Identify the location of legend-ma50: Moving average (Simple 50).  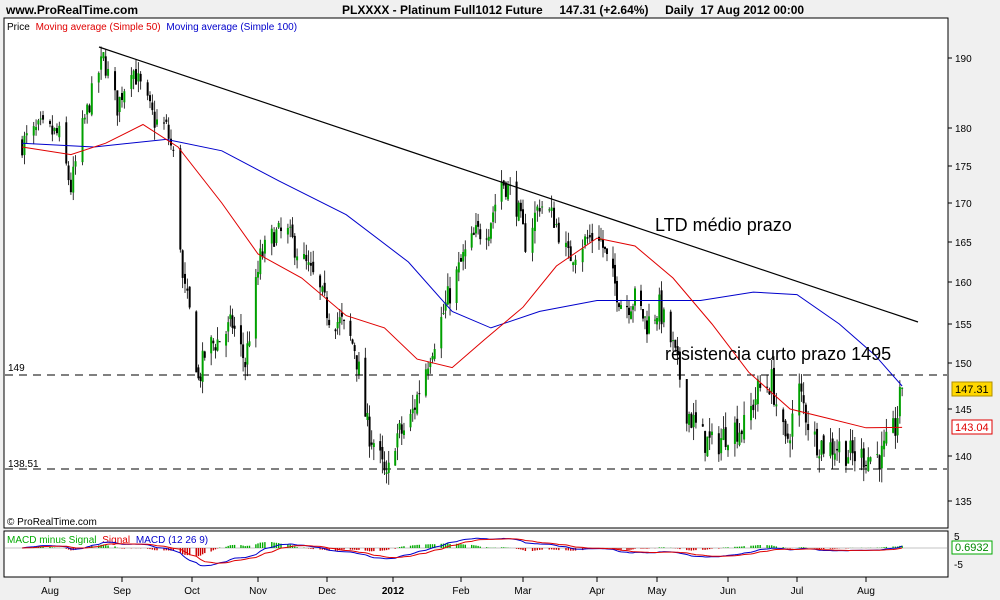
(98, 27).